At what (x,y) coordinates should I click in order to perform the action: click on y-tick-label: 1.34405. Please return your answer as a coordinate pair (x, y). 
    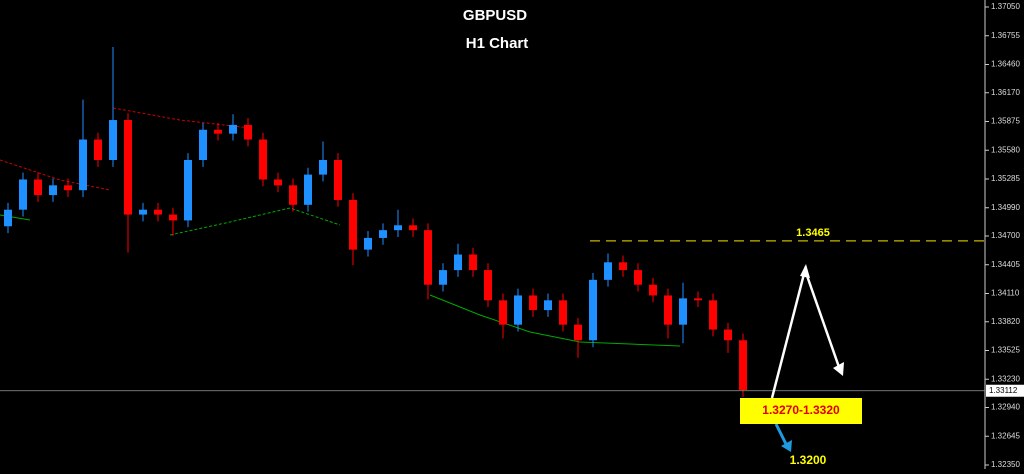
    Looking at the image, I should click on (1005, 264).